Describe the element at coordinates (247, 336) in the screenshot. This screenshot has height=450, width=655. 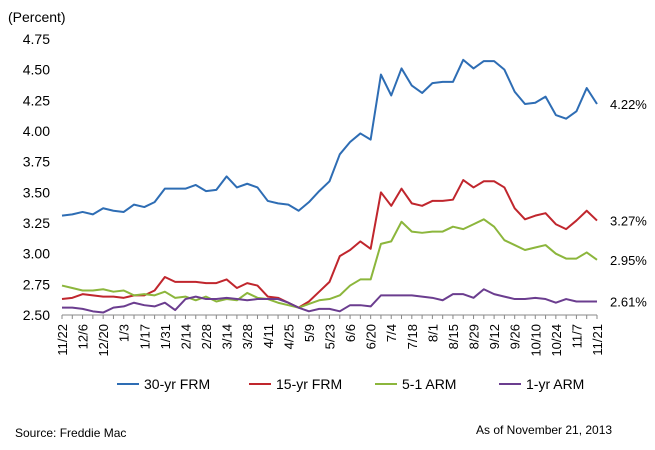
I see `x-tick-label: 3/28` at that location.